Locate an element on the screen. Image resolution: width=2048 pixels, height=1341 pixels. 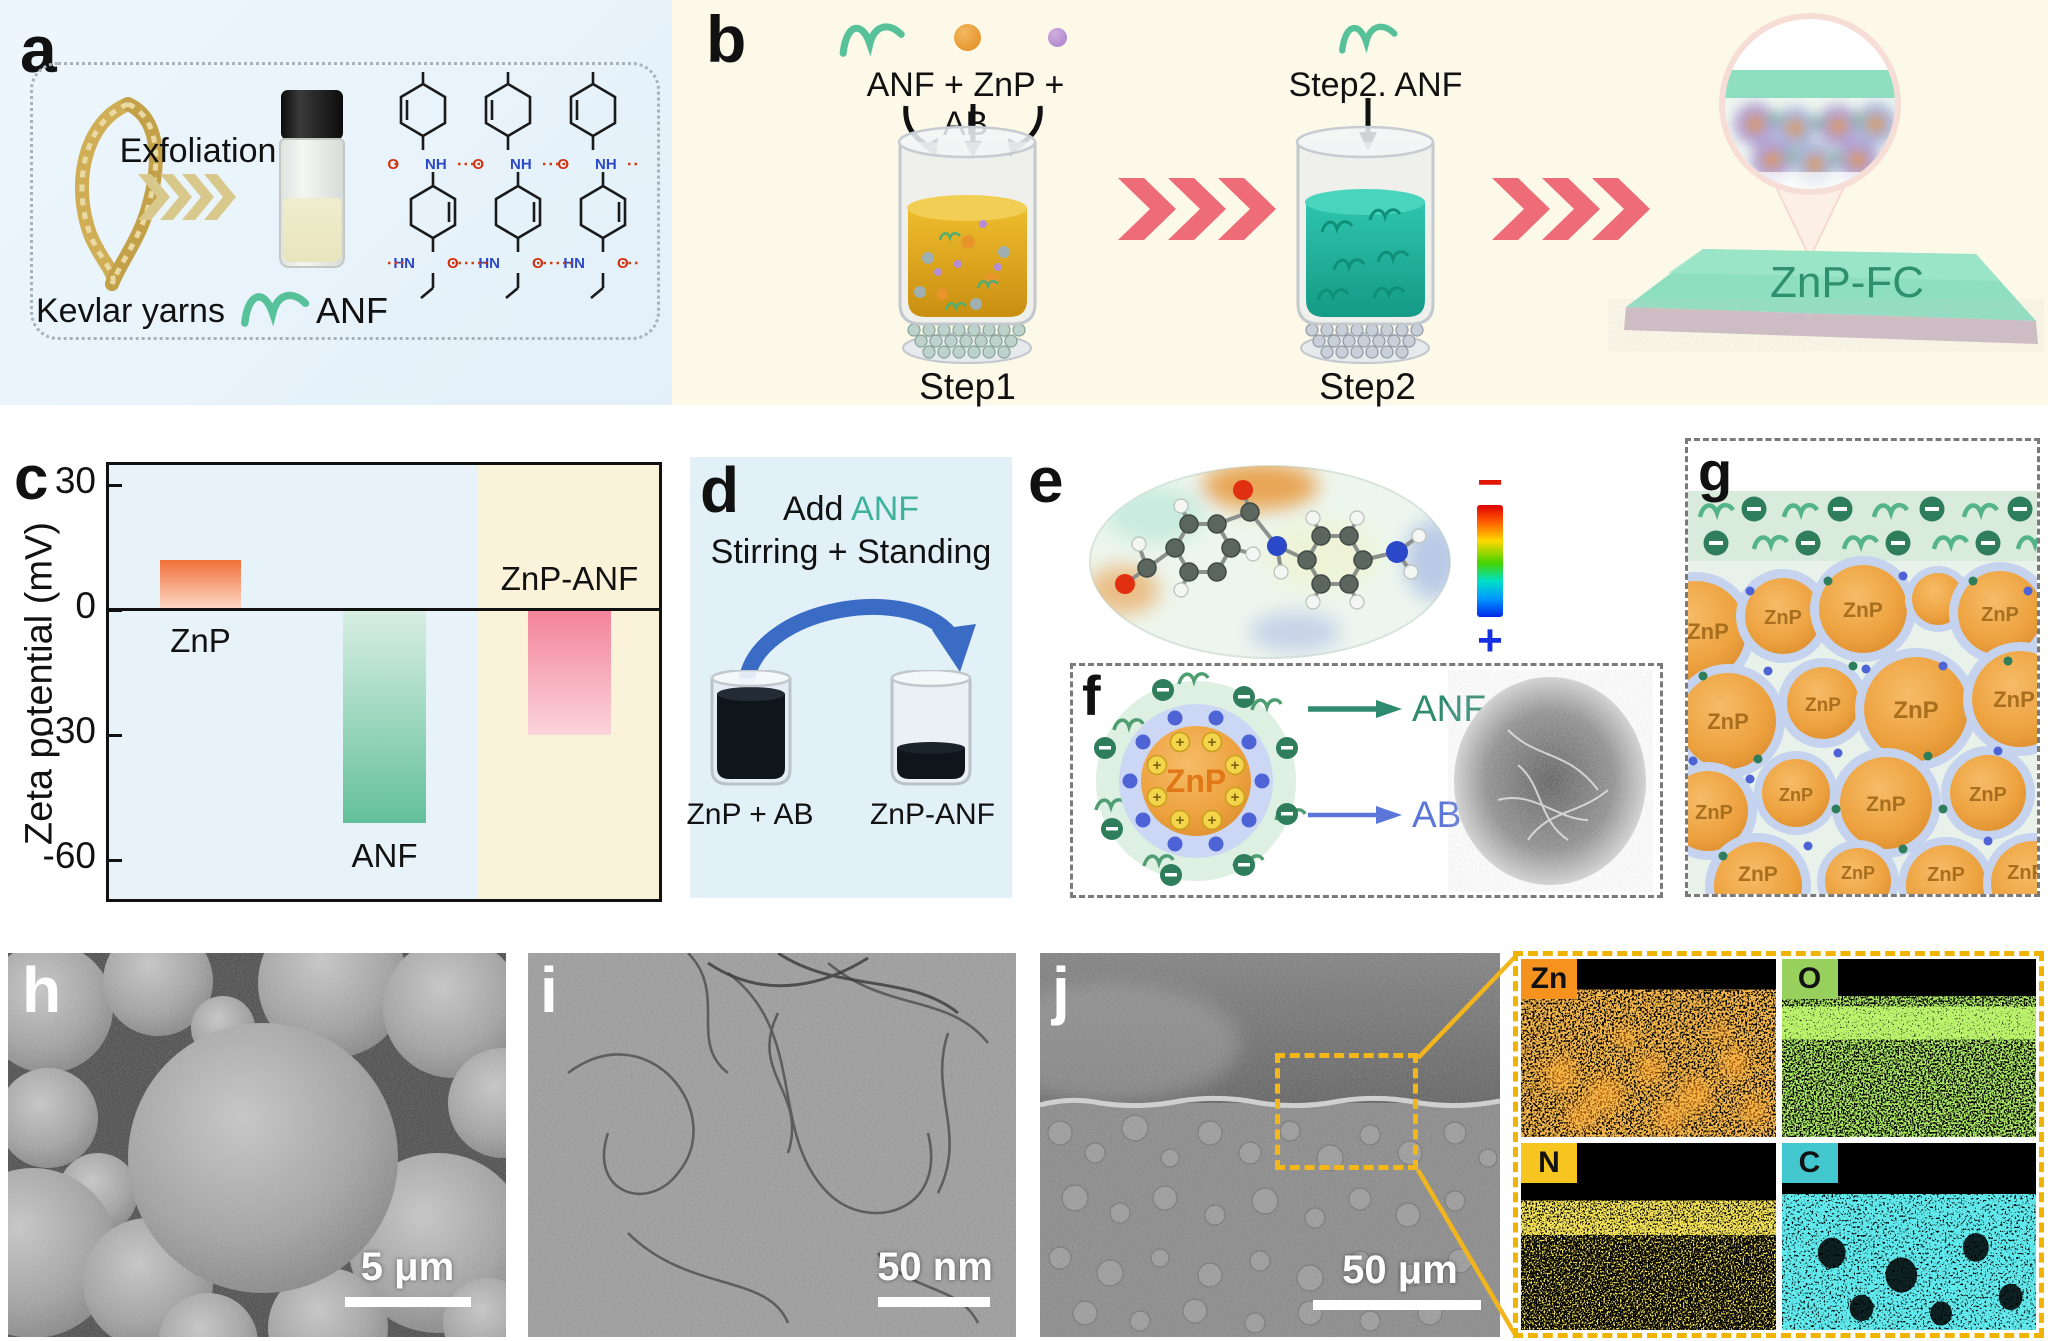
y-tick-label: 30 is located at coordinates (75, 480).